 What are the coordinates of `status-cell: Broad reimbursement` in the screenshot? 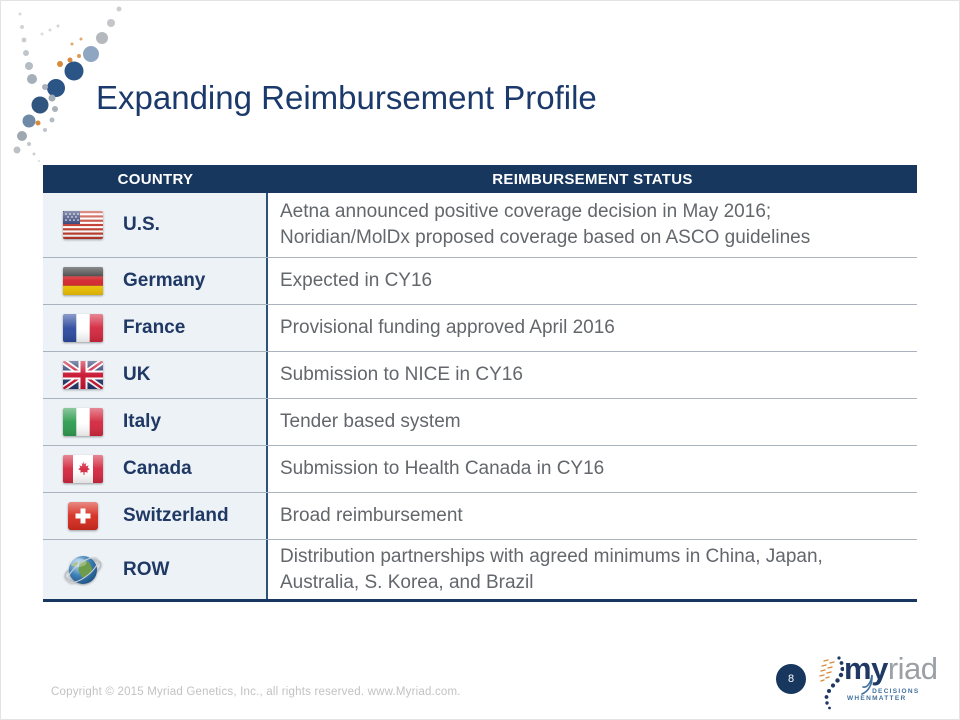 It's located at (592, 516).